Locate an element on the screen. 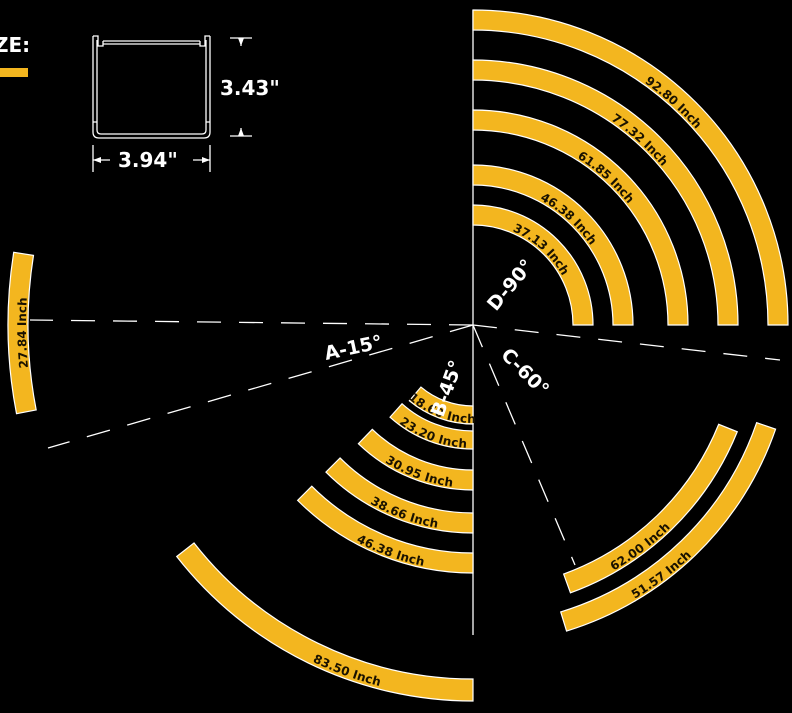 The width and height of the screenshot is (792, 713). ray-a-bottom is located at coordinates (260, 386).